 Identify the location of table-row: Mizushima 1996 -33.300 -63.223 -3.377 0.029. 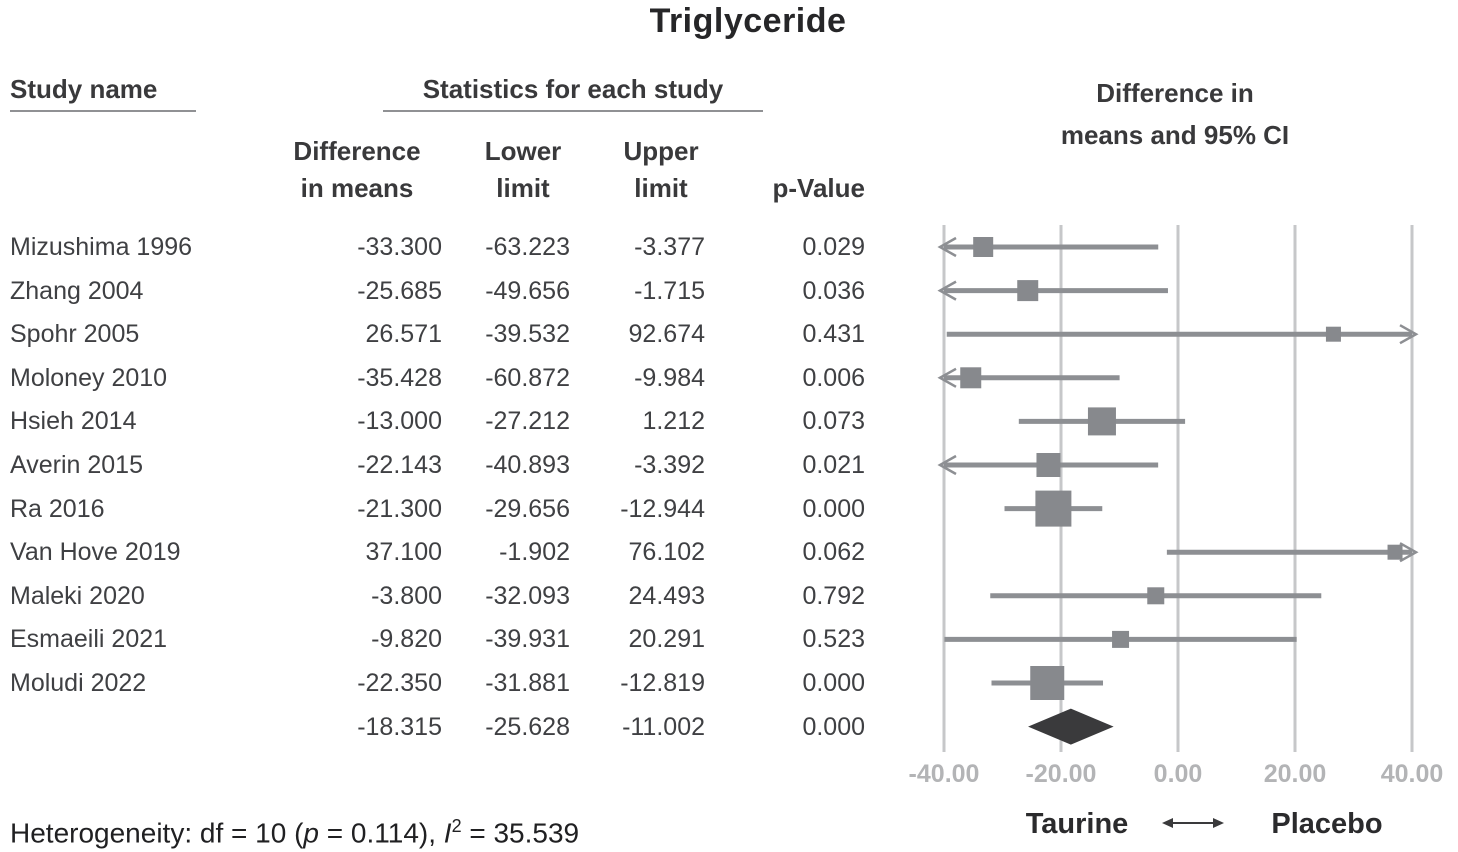
(440, 247).